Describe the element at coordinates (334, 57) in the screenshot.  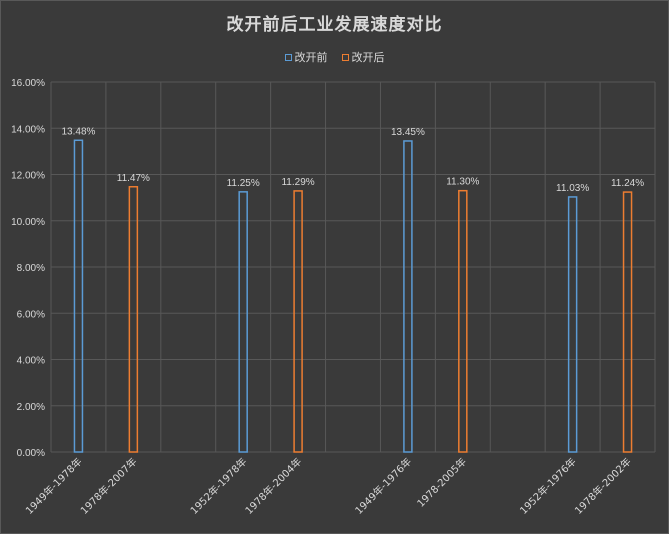
I see `legend: 改开前 改开后` at that location.